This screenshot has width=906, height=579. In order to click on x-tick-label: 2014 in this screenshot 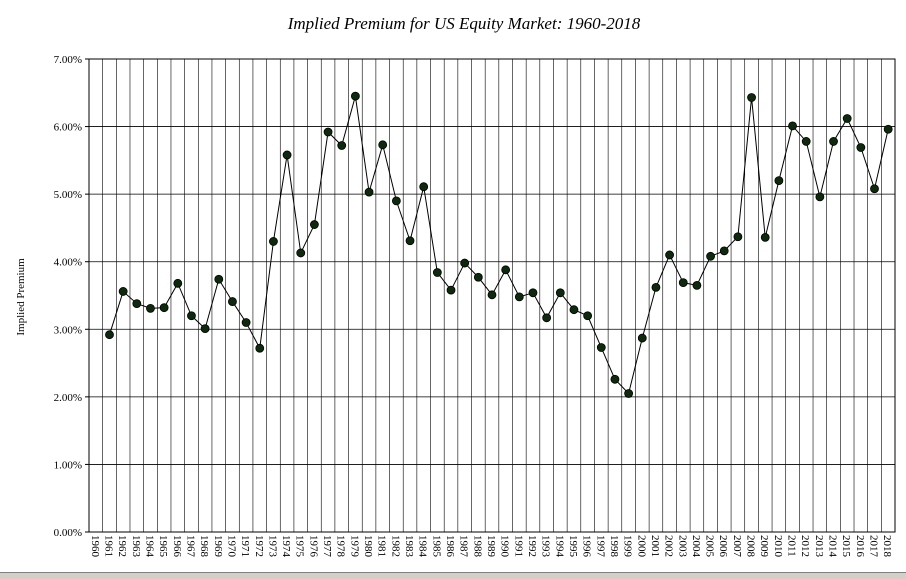, I will do `click(833, 546)`.